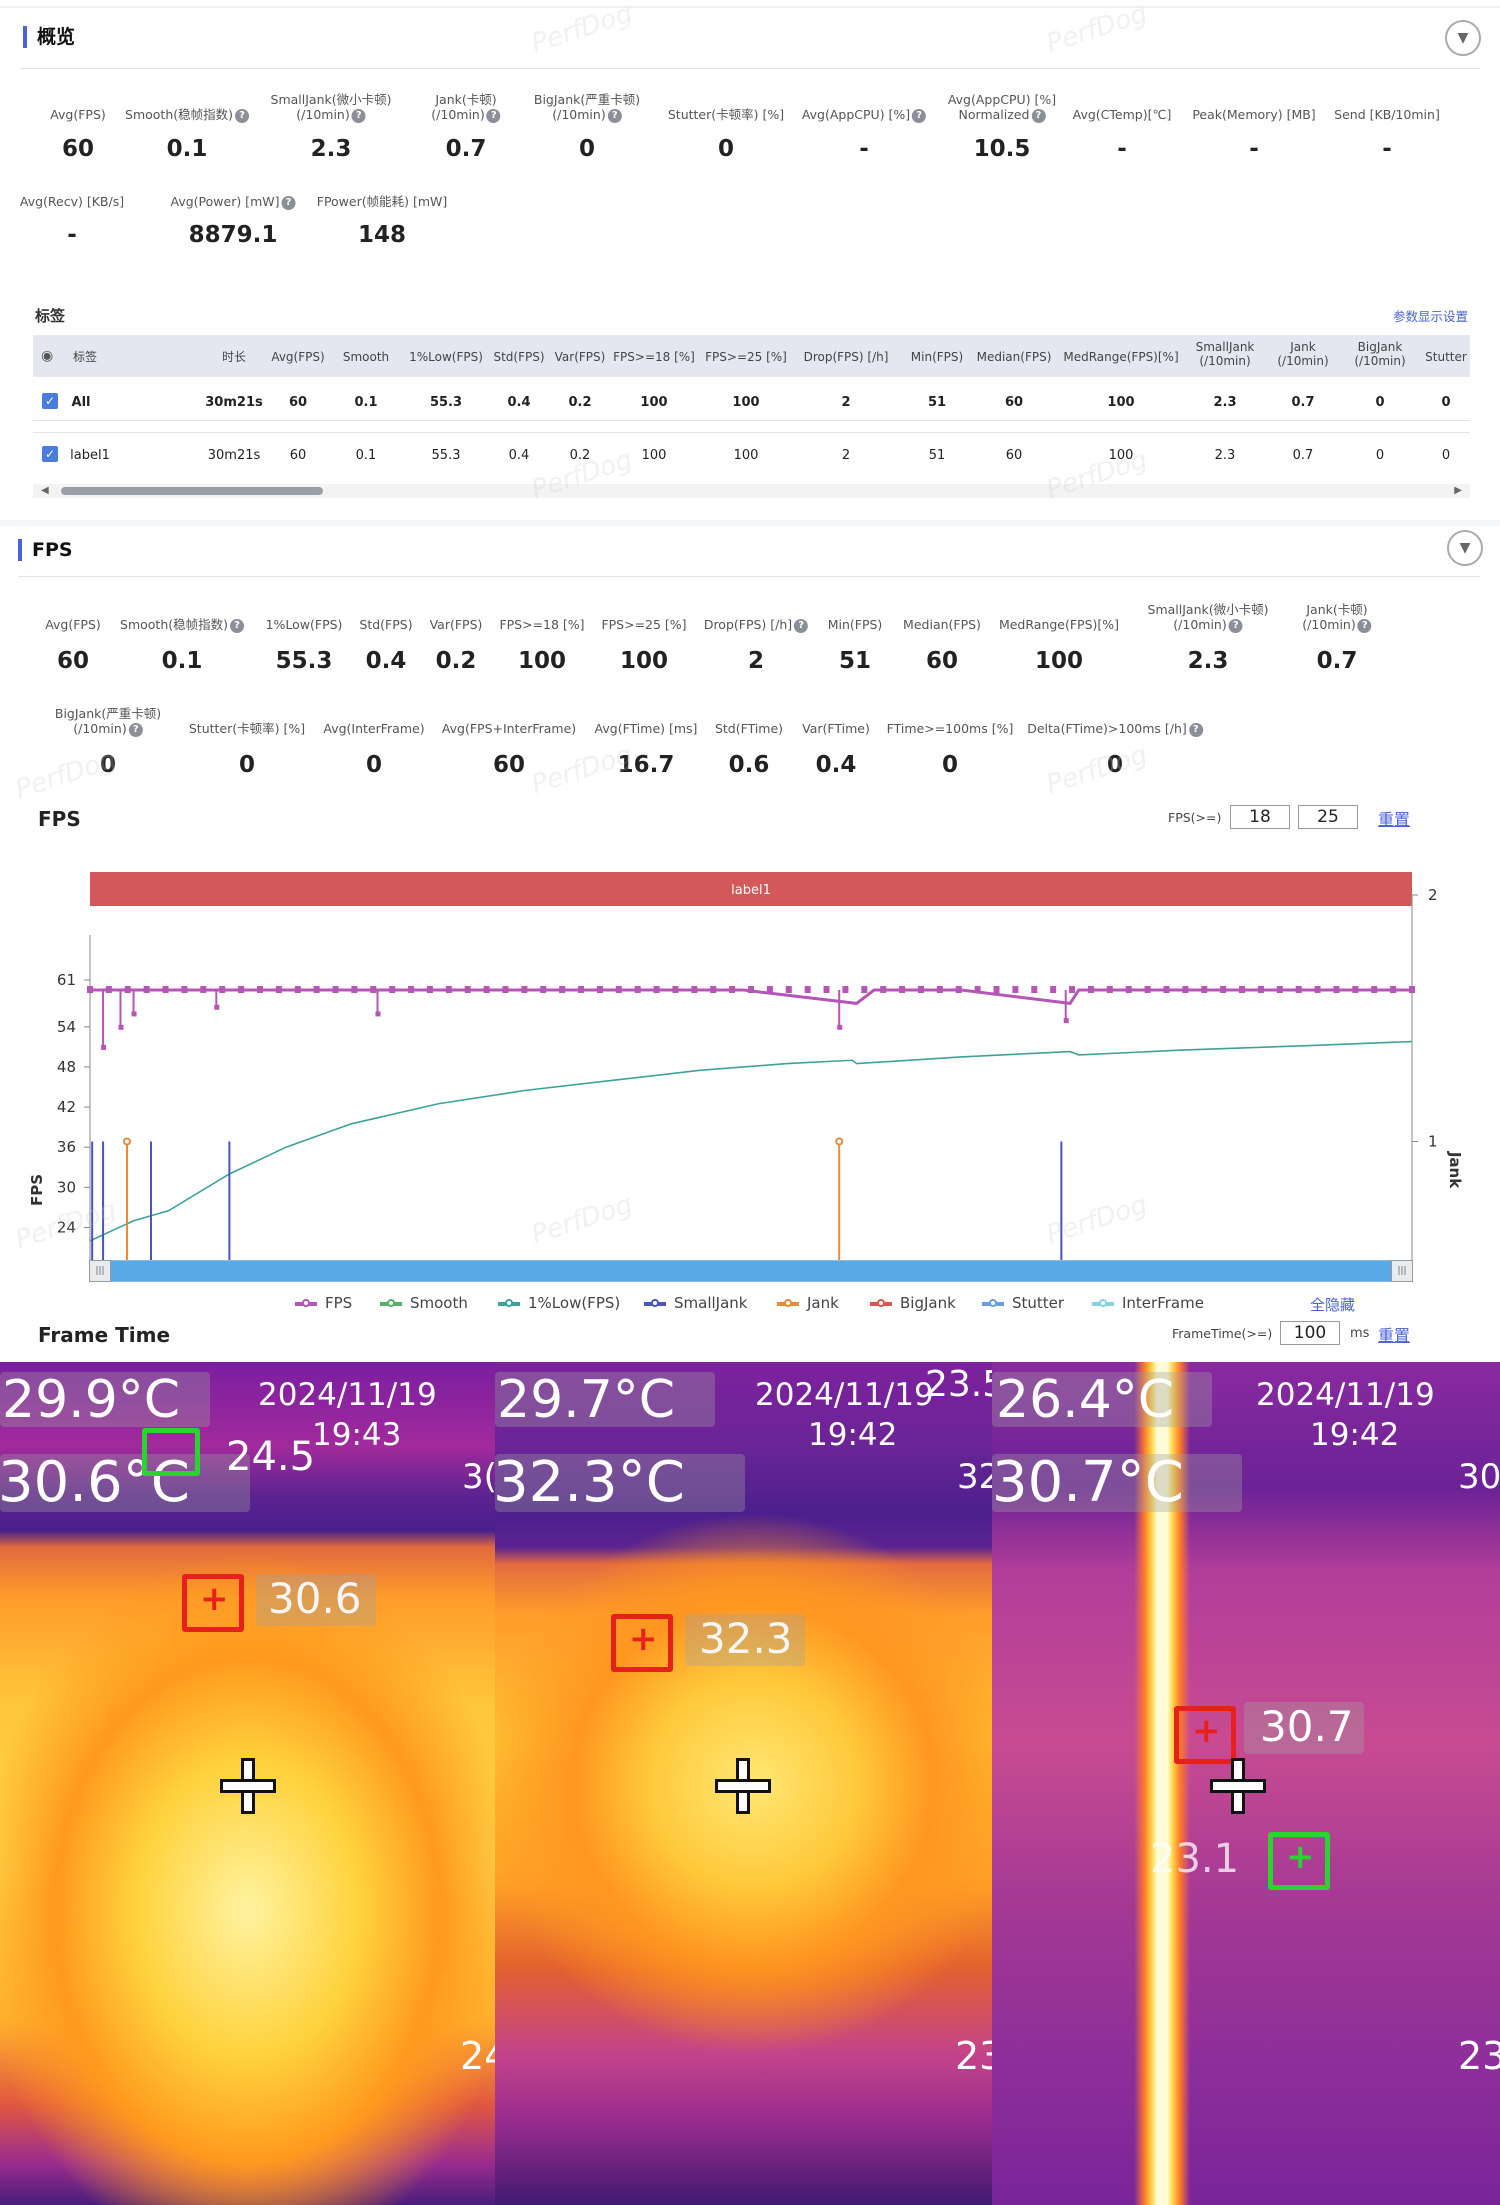 The image size is (1500, 2205). Describe the element at coordinates (47, 356) in the screenshot. I see `eye-icon: ◉` at that location.